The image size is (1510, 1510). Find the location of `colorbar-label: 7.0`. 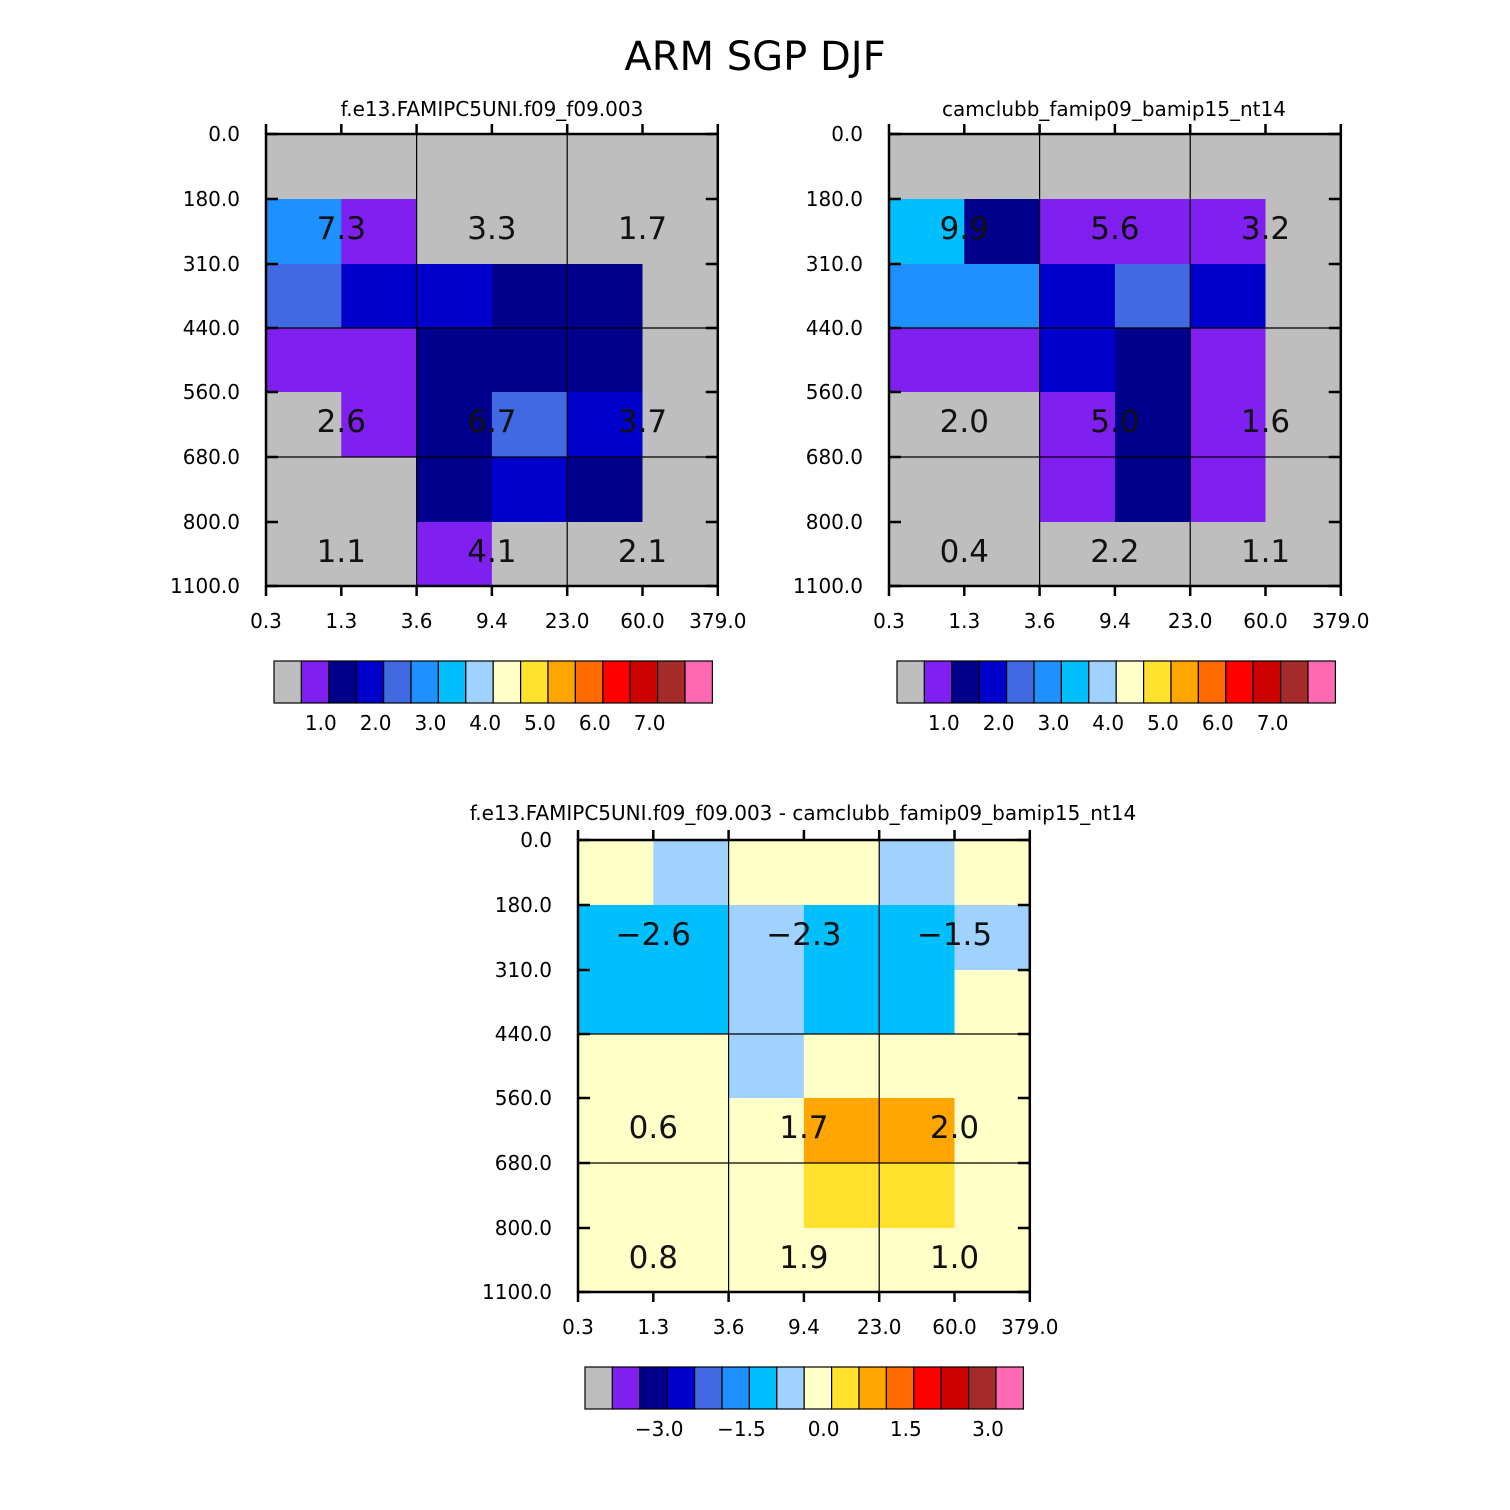

colorbar-label: 7.0 is located at coordinates (650, 723).